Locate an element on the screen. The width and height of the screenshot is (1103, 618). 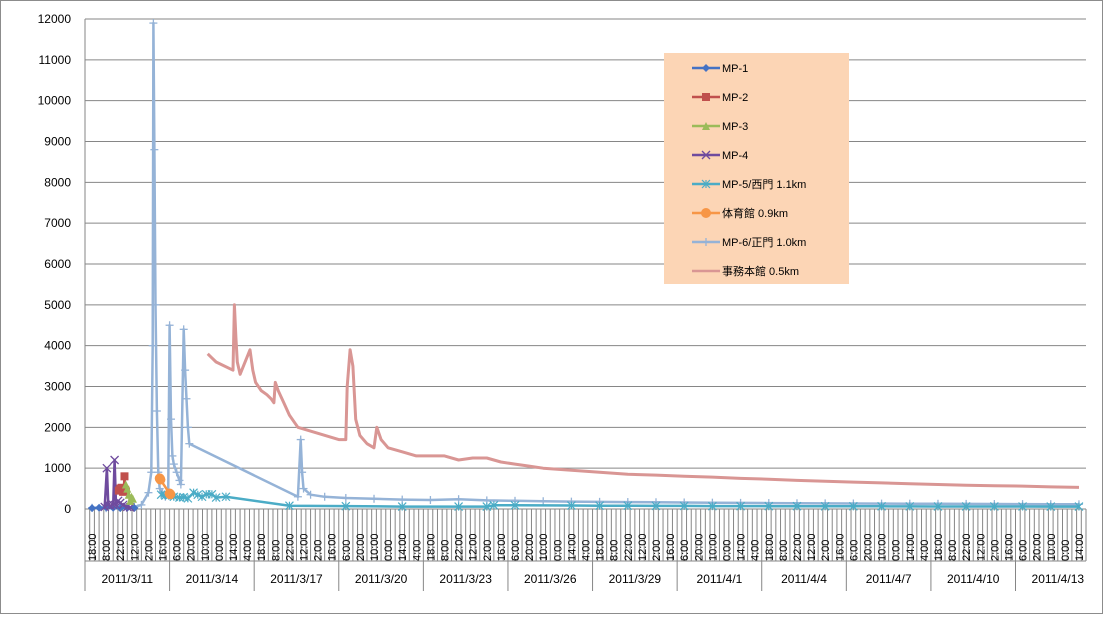
legend-label: MP-1 is located at coordinates (735, 69).